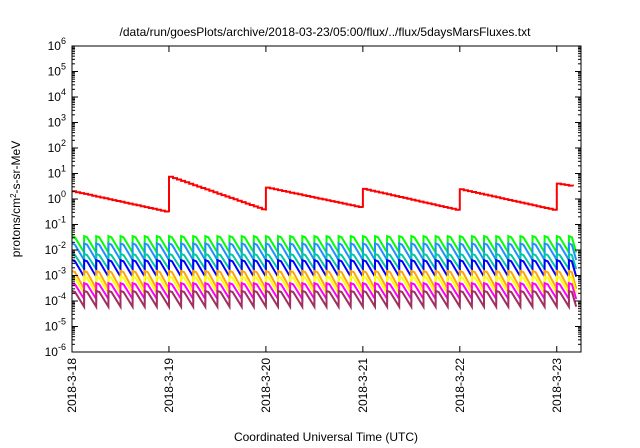 This screenshot has width=640, height=448. I want to click on y-tick-label-exp: -3, so click(62, 271).